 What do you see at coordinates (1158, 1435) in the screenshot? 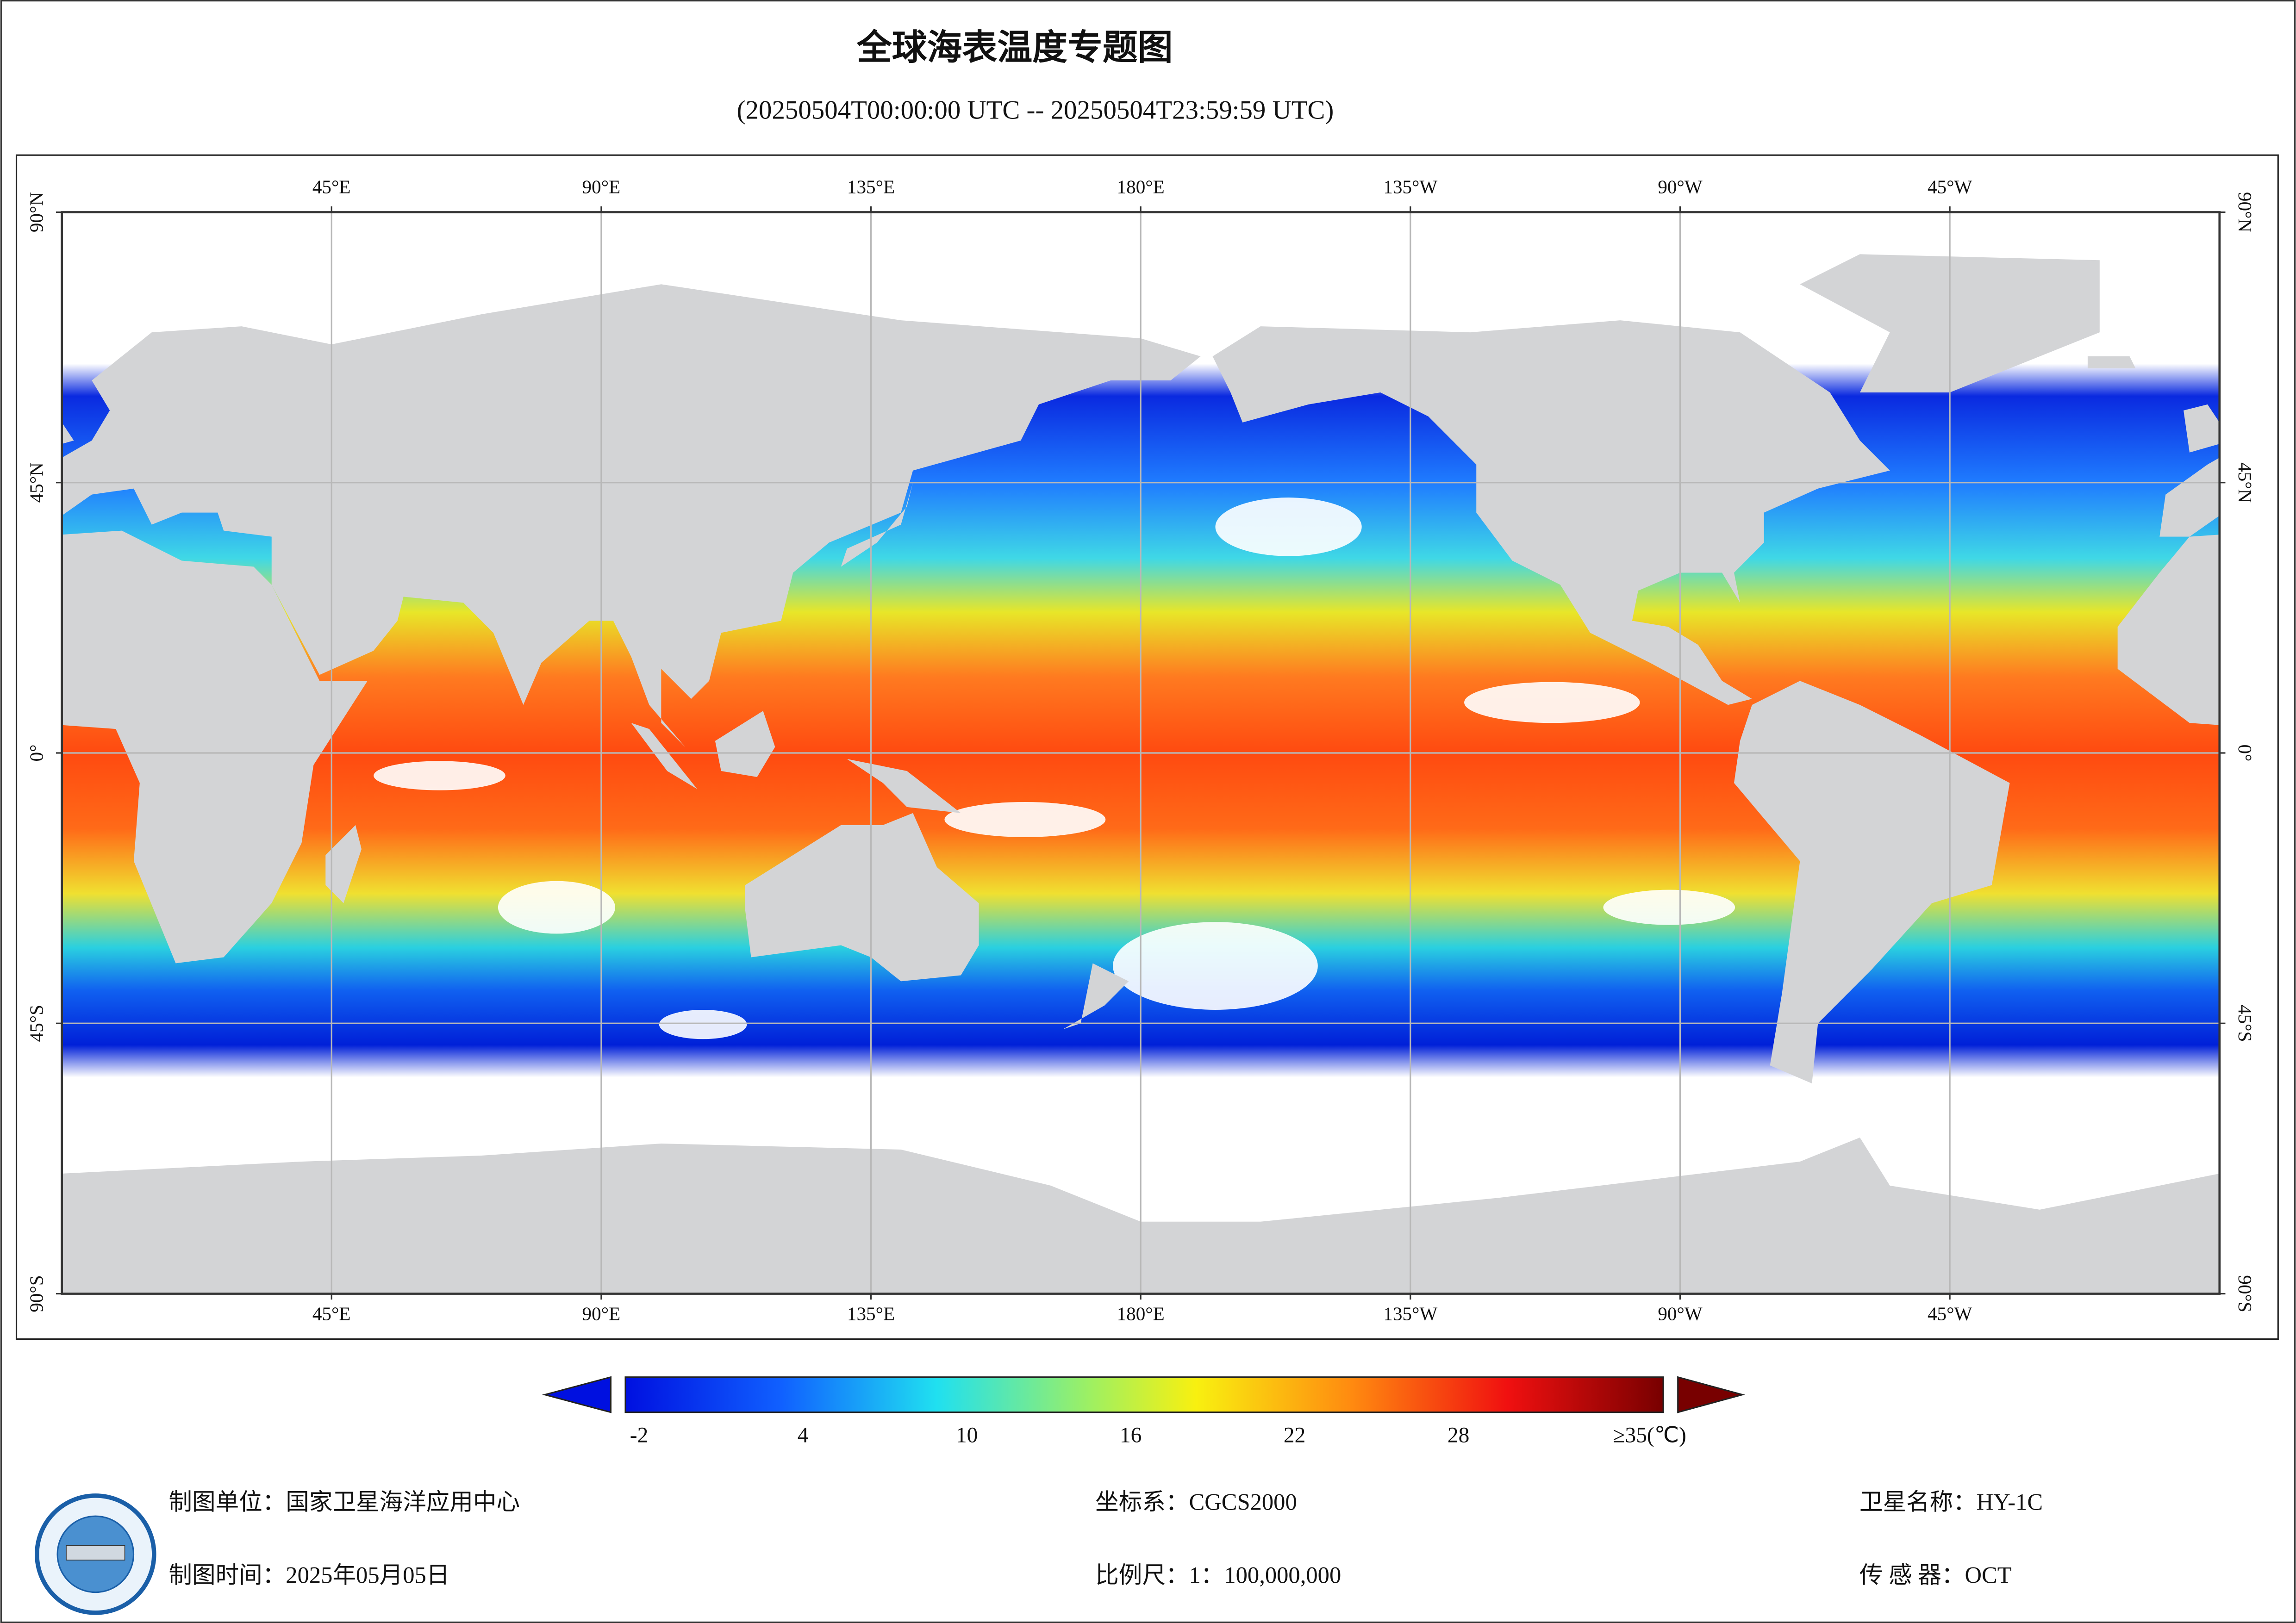
I see `colorbar-ticks: -2 4 10 16 22 28 ≥35(℃)` at bounding box center [1158, 1435].